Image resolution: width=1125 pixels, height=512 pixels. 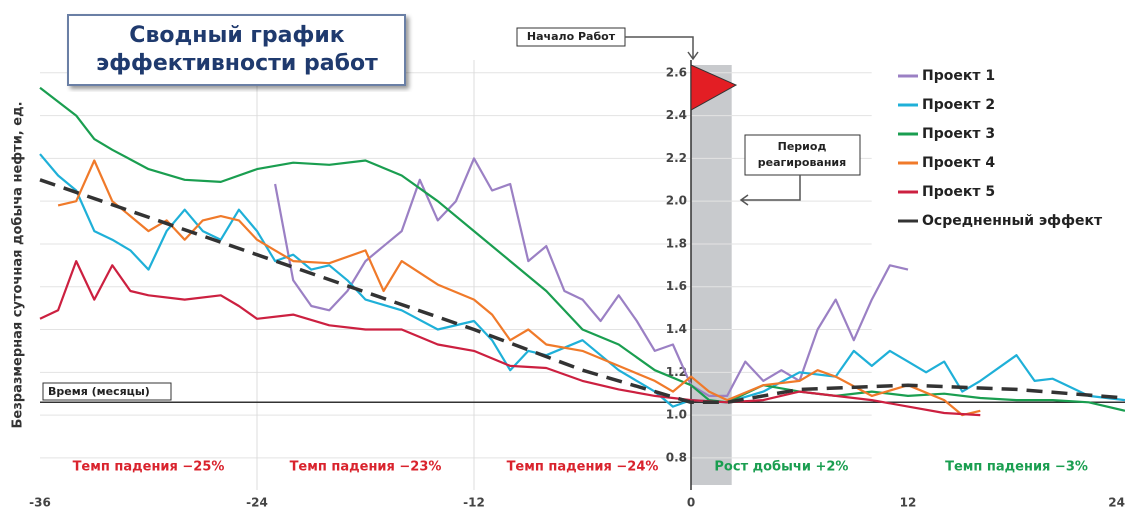 What do you see at coordinates (366, 467) in the screenshot?
I see `annotation: Темп падения −23%` at bounding box center [366, 467].